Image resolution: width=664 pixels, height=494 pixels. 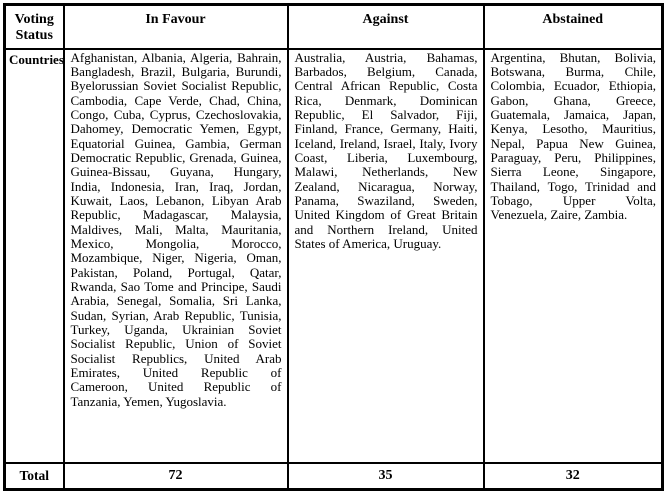 What do you see at coordinates (573, 26) in the screenshot?
I see `header-abstained: Abstained` at bounding box center [573, 26].